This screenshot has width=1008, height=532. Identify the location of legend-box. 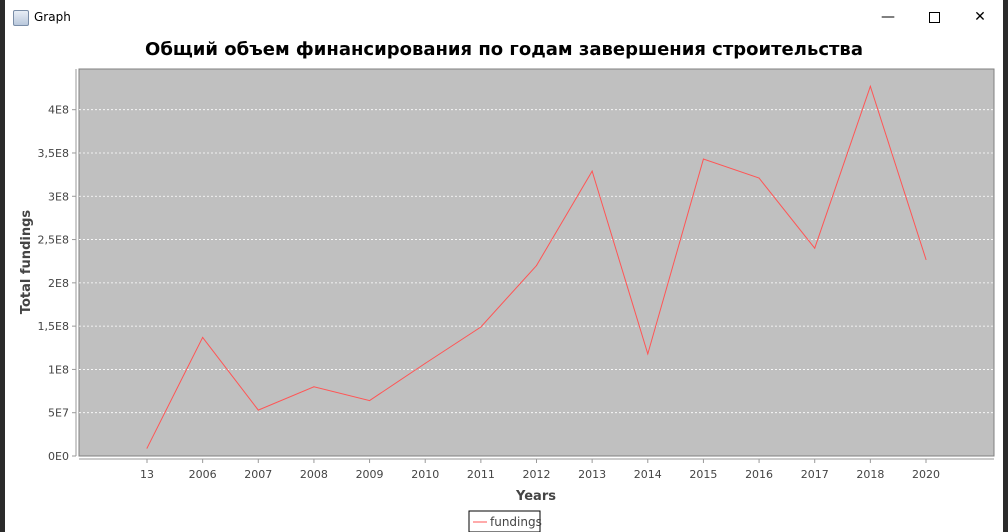
(504, 521).